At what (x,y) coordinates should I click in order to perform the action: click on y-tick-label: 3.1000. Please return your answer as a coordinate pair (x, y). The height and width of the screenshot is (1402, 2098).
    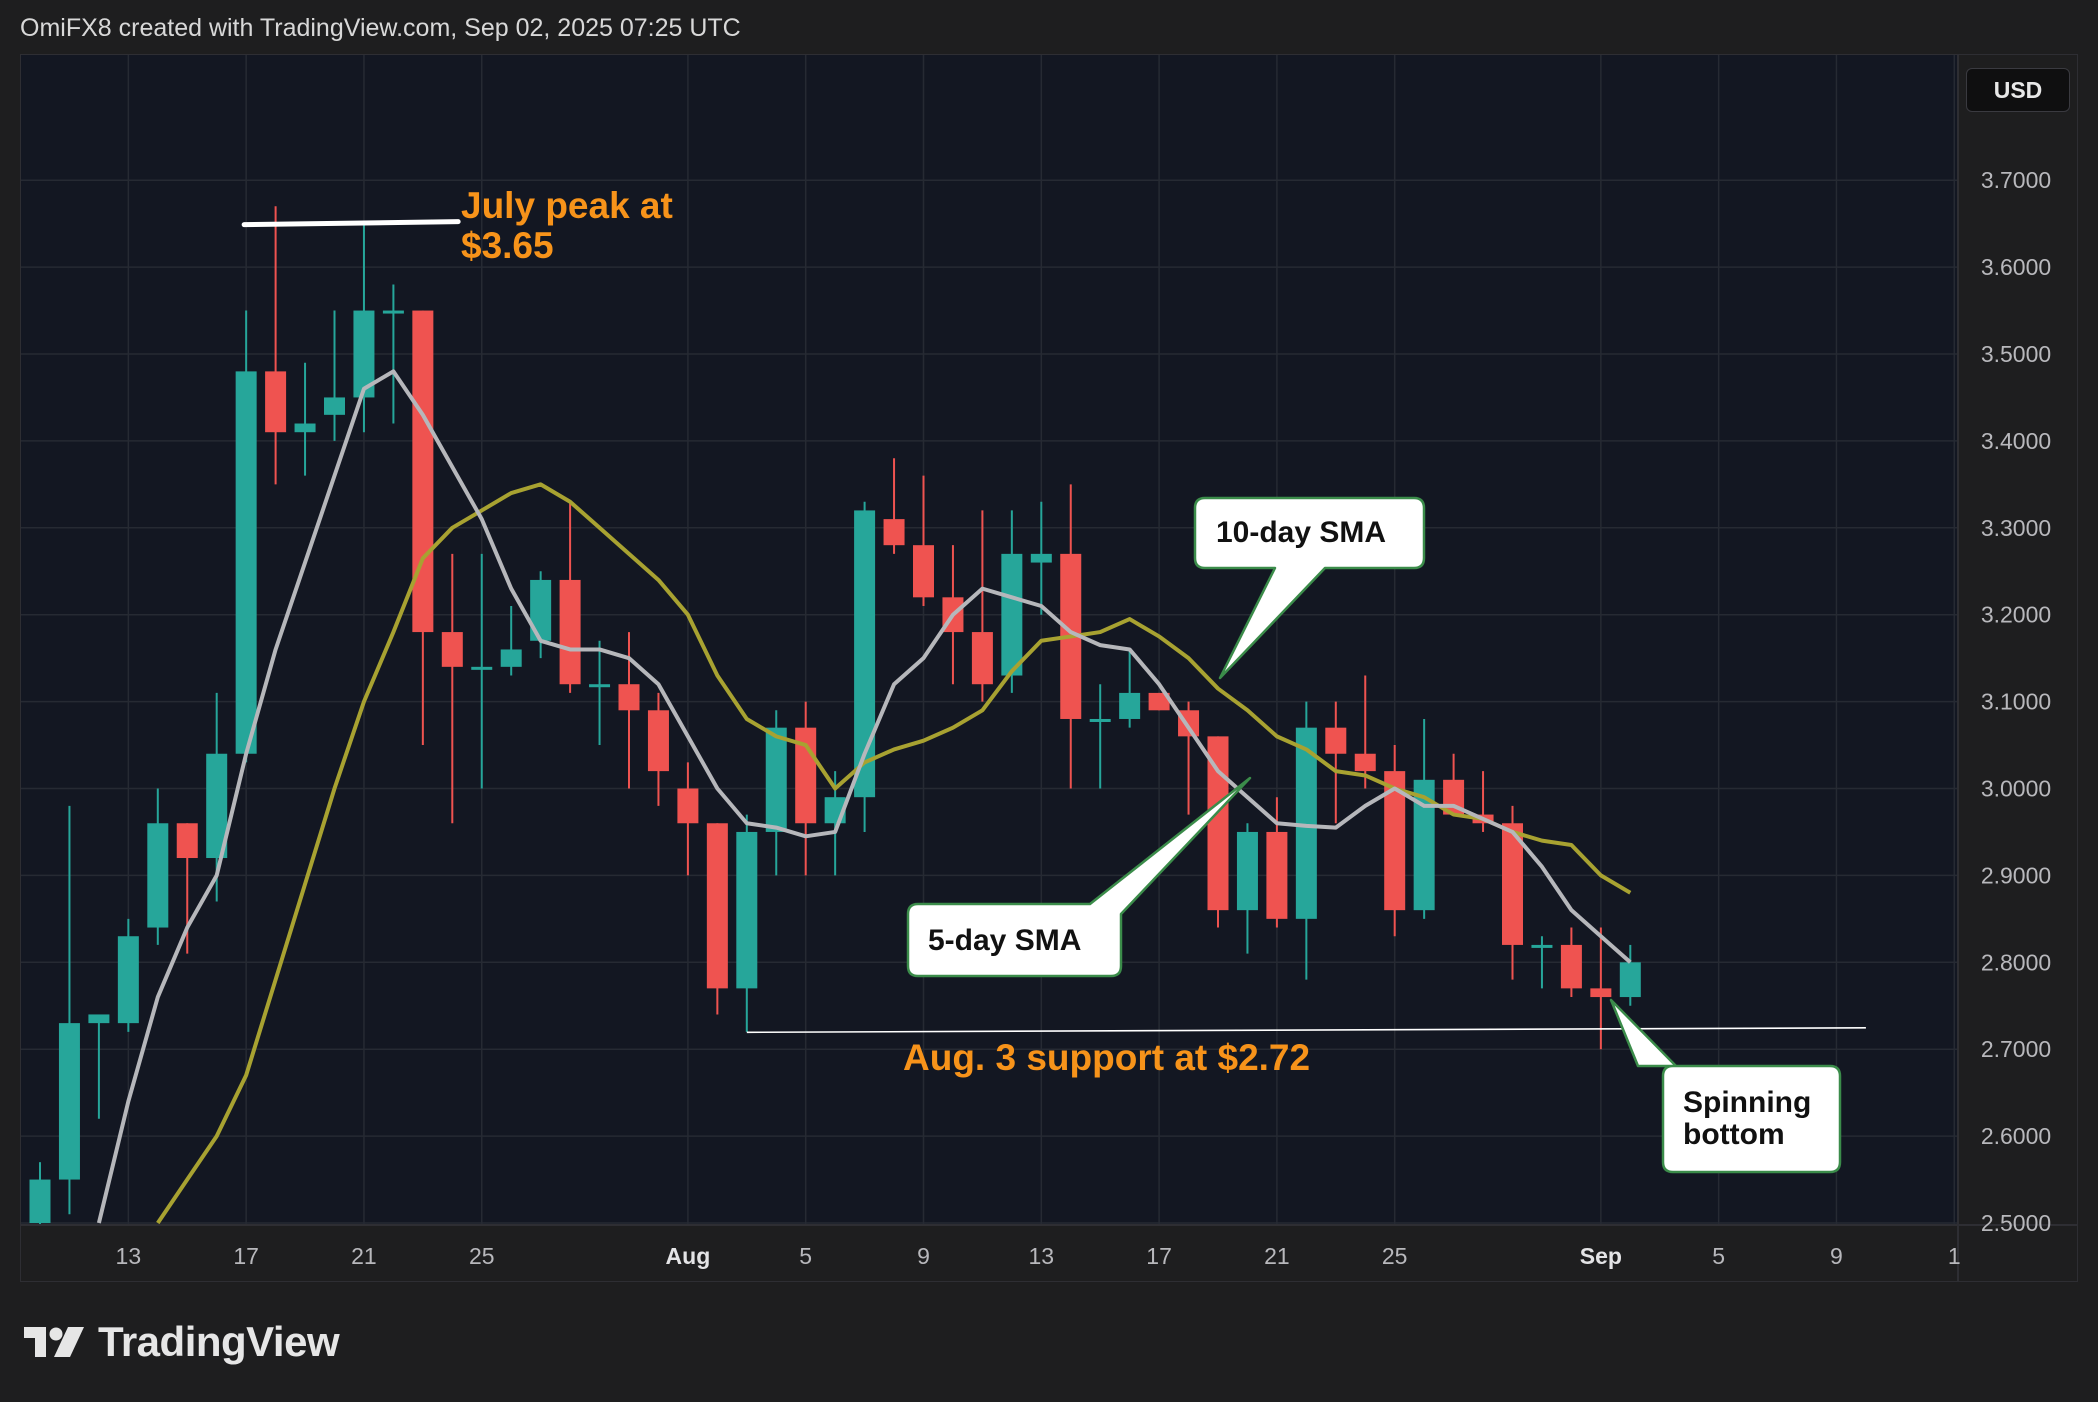
    Looking at the image, I should click on (2016, 702).